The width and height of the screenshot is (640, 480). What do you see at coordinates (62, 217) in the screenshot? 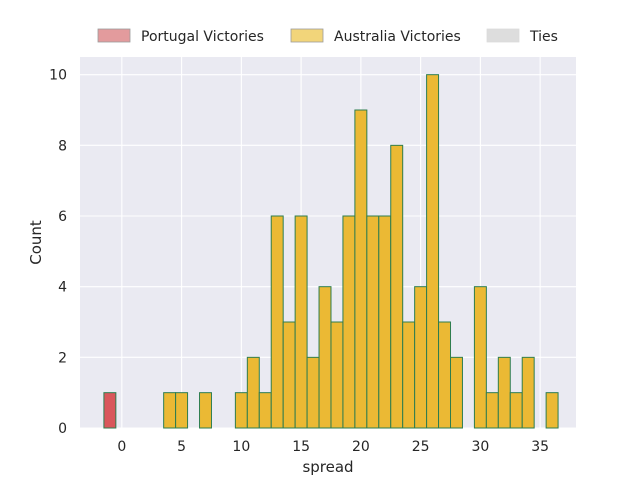
I see `y-tick-label: 6` at bounding box center [62, 217].